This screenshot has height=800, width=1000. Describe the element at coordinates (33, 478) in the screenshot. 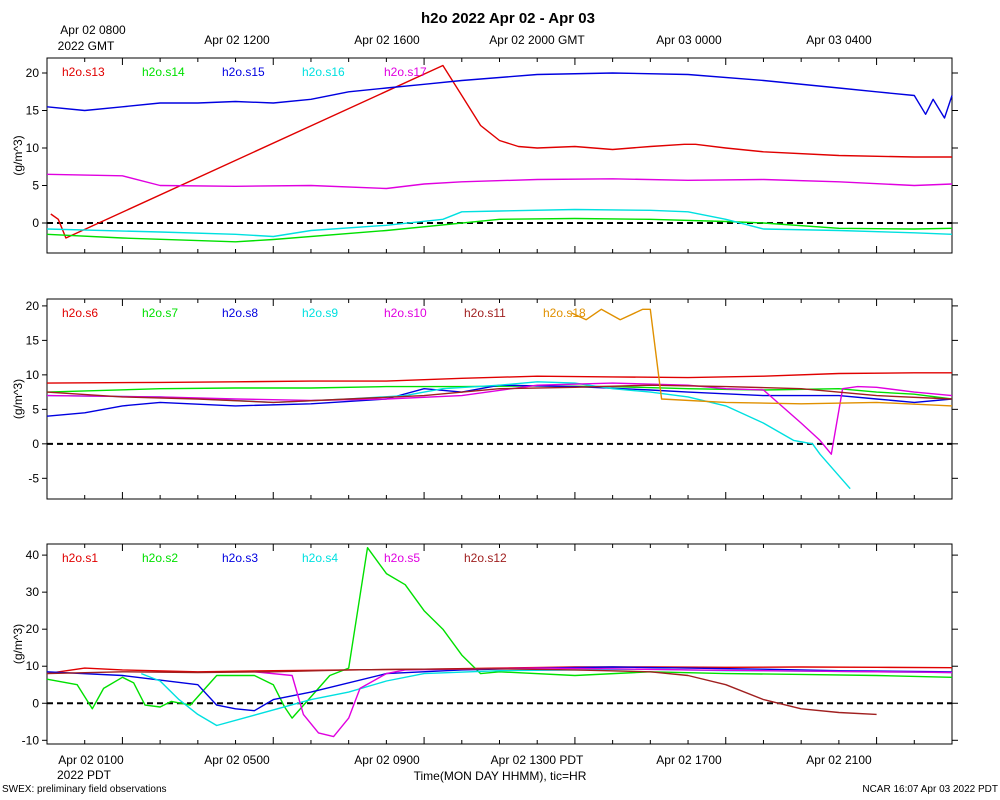

I see `y-tick-label: -5` at that location.